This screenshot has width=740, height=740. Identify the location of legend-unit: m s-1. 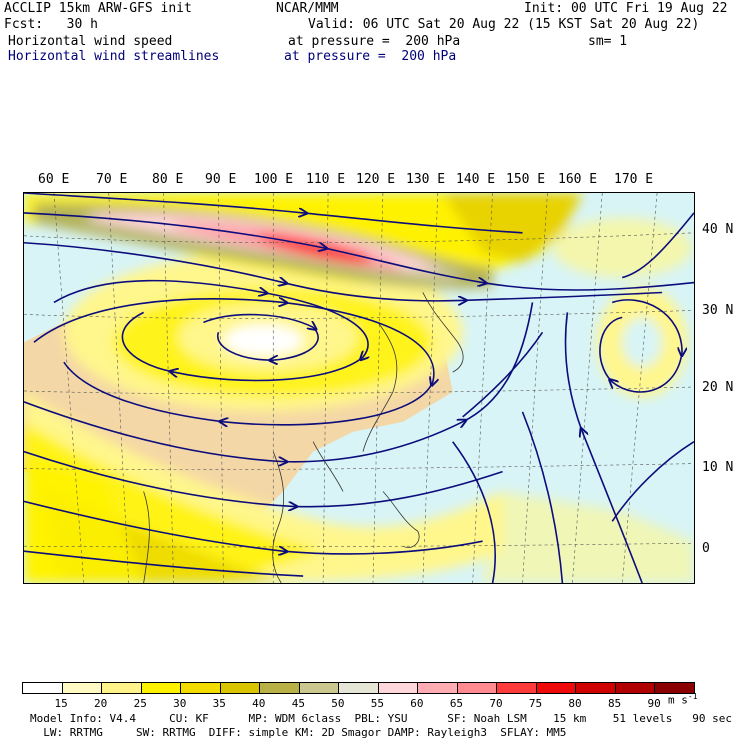
(683, 699).